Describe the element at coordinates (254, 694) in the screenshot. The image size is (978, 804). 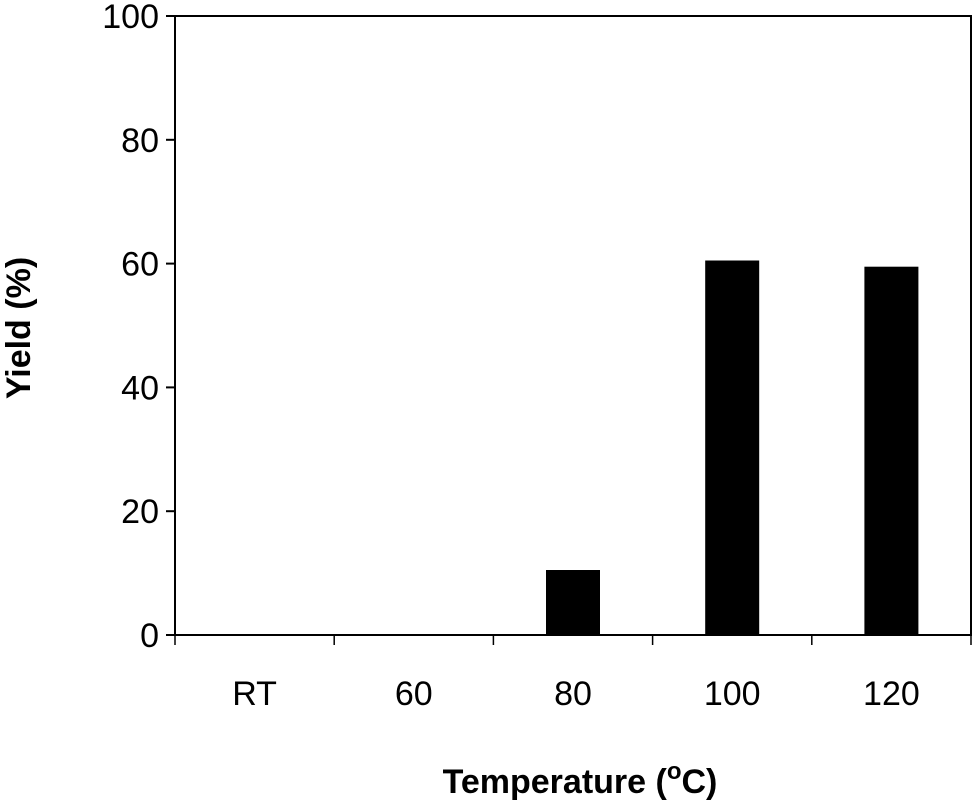
I see `x-tick-label: RT` at that location.